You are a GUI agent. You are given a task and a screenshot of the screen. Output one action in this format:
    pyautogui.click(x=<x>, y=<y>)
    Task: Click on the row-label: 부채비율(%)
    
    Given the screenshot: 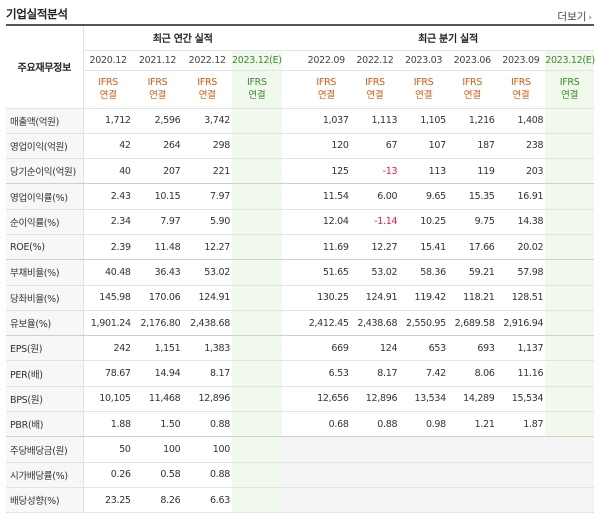 What is the action you would take?
    pyautogui.click(x=45, y=272)
    